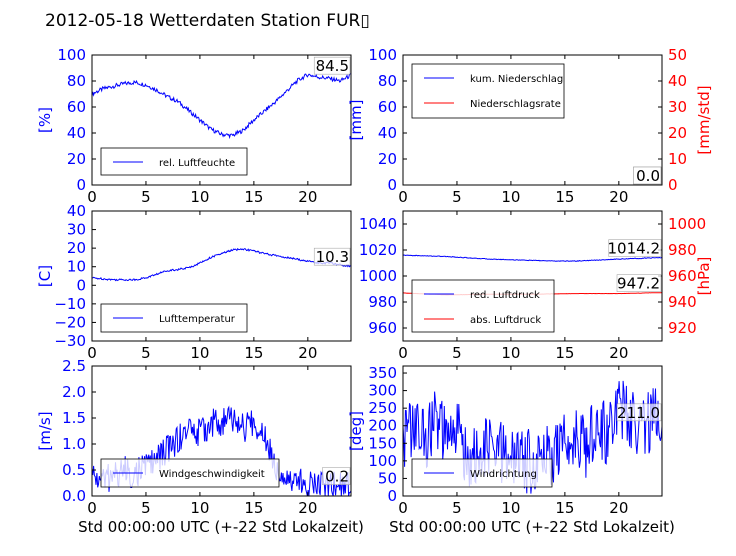 This screenshot has width=736, height=556. I want to click on y-tick-label-wind_direction-0: 0, so click(392, 496).